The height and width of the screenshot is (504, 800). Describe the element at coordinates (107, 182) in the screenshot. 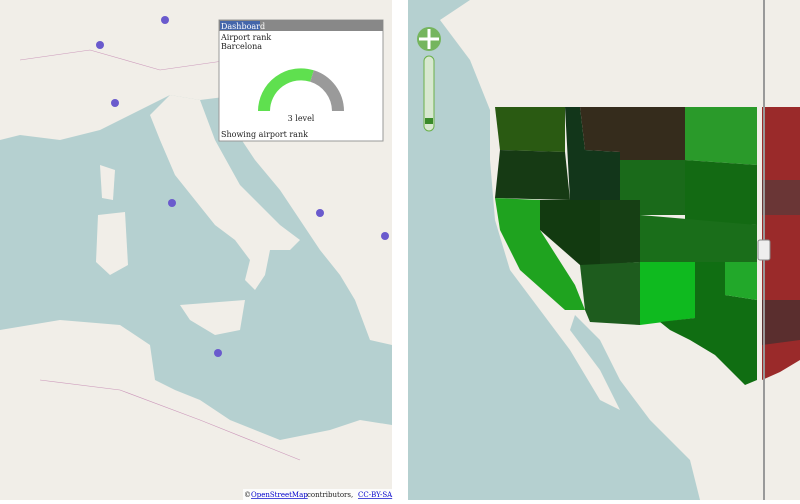

I see `corsica` at that location.